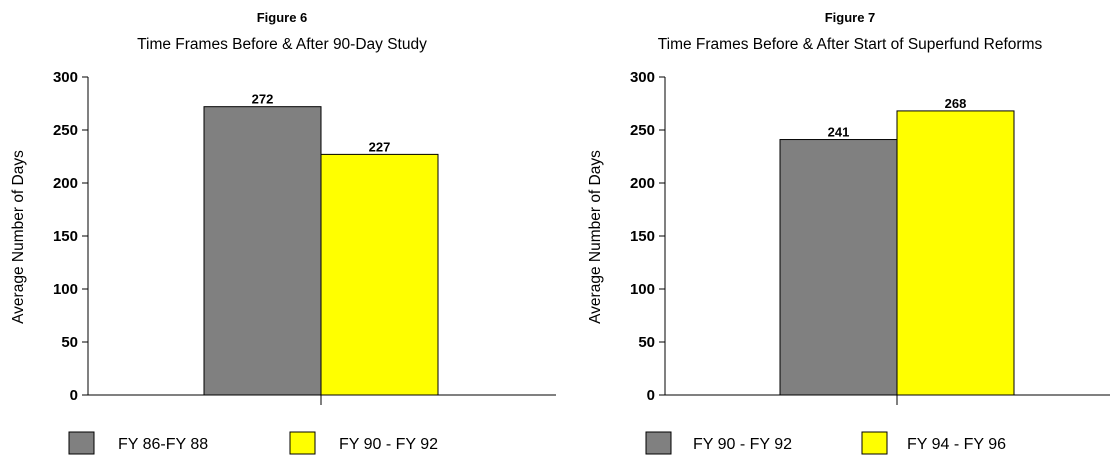  What do you see at coordinates (163, 444) in the screenshot?
I see `figure-6-legend-label-1: FY 86-FY 88` at bounding box center [163, 444].